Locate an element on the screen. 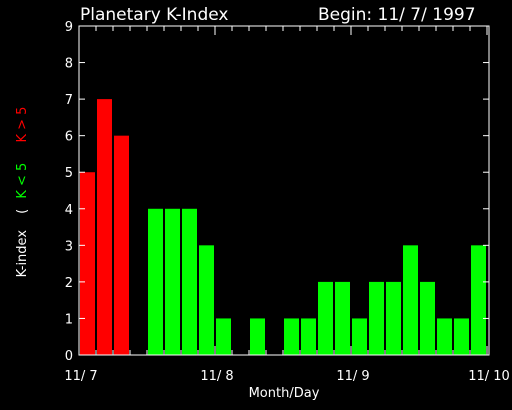 This screenshot has width=512, height=410. y-tick-labels: 0 1 2 3 4 5 6 7 8 9 is located at coordinates (69, 192).